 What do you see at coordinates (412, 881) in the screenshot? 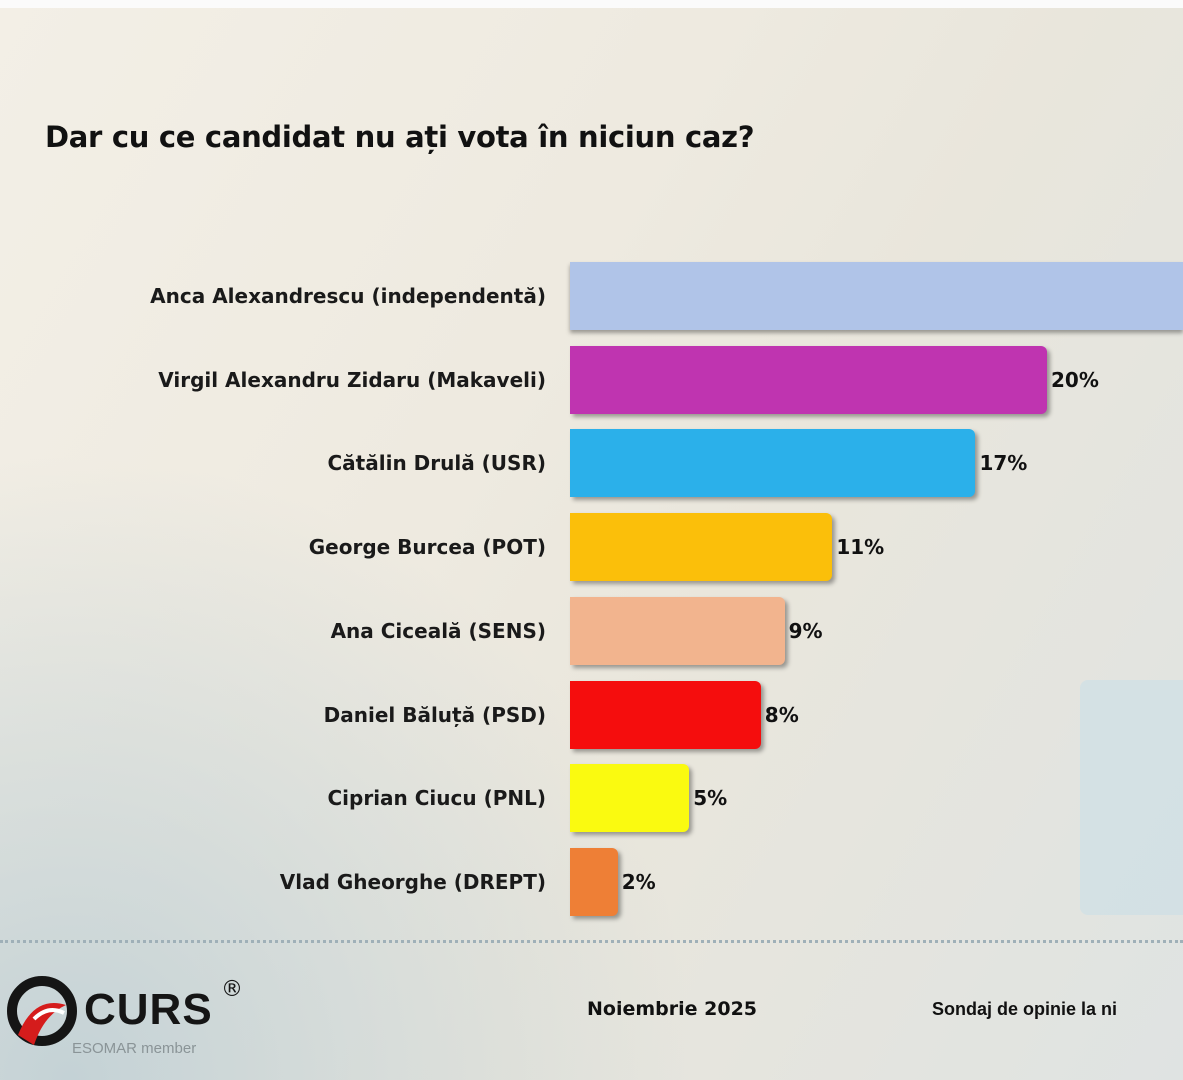
I see `category-label: Vlad Gheorghe (DREPT)` at bounding box center [412, 881].